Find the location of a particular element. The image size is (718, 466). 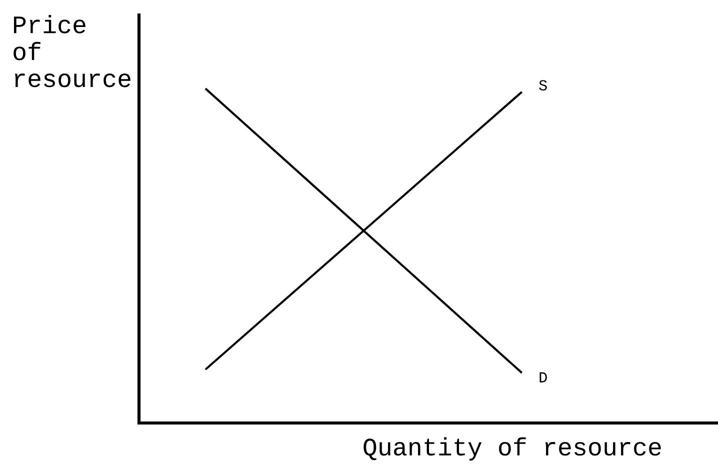

series-label: D is located at coordinates (543, 377).